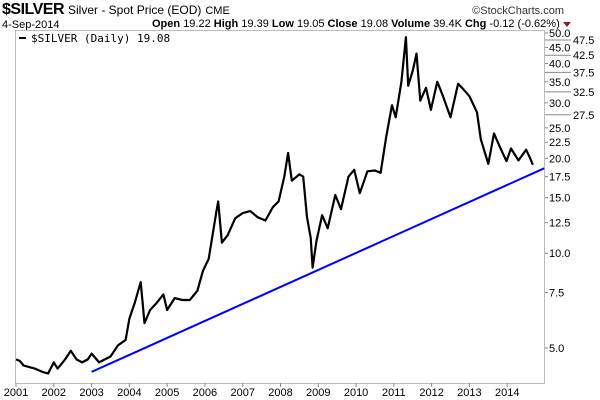 The height and width of the screenshot is (400, 600). Describe the element at coordinates (129, 393) in the screenshot. I see `x-tick-label: 2004` at that location.